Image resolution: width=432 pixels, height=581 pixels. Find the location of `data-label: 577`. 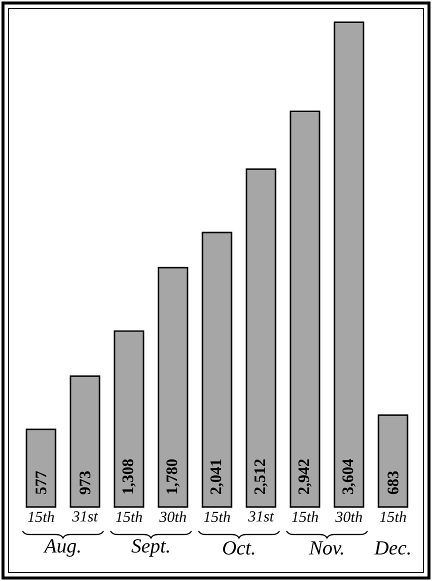

data-label: 577 is located at coordinates (41, 482).